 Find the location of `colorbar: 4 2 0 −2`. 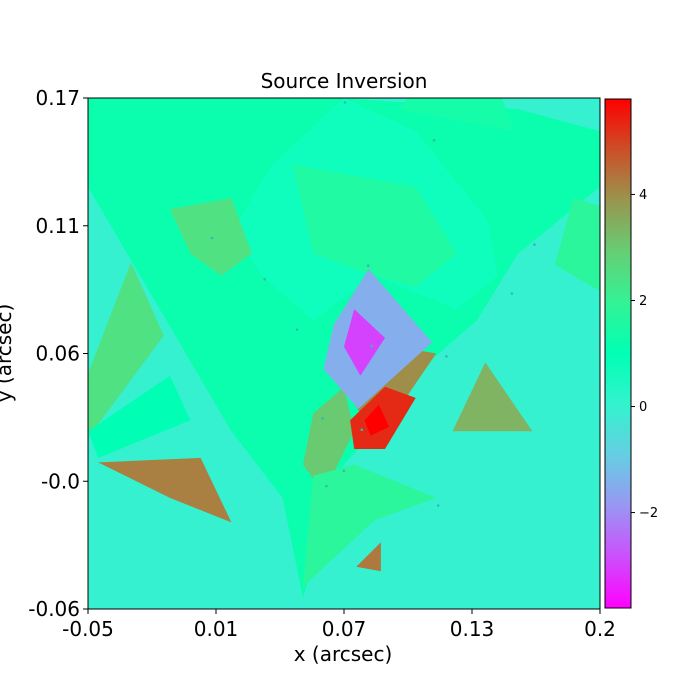

colorbar: 4 2 0 −2 is located at coordinates (631, 353).